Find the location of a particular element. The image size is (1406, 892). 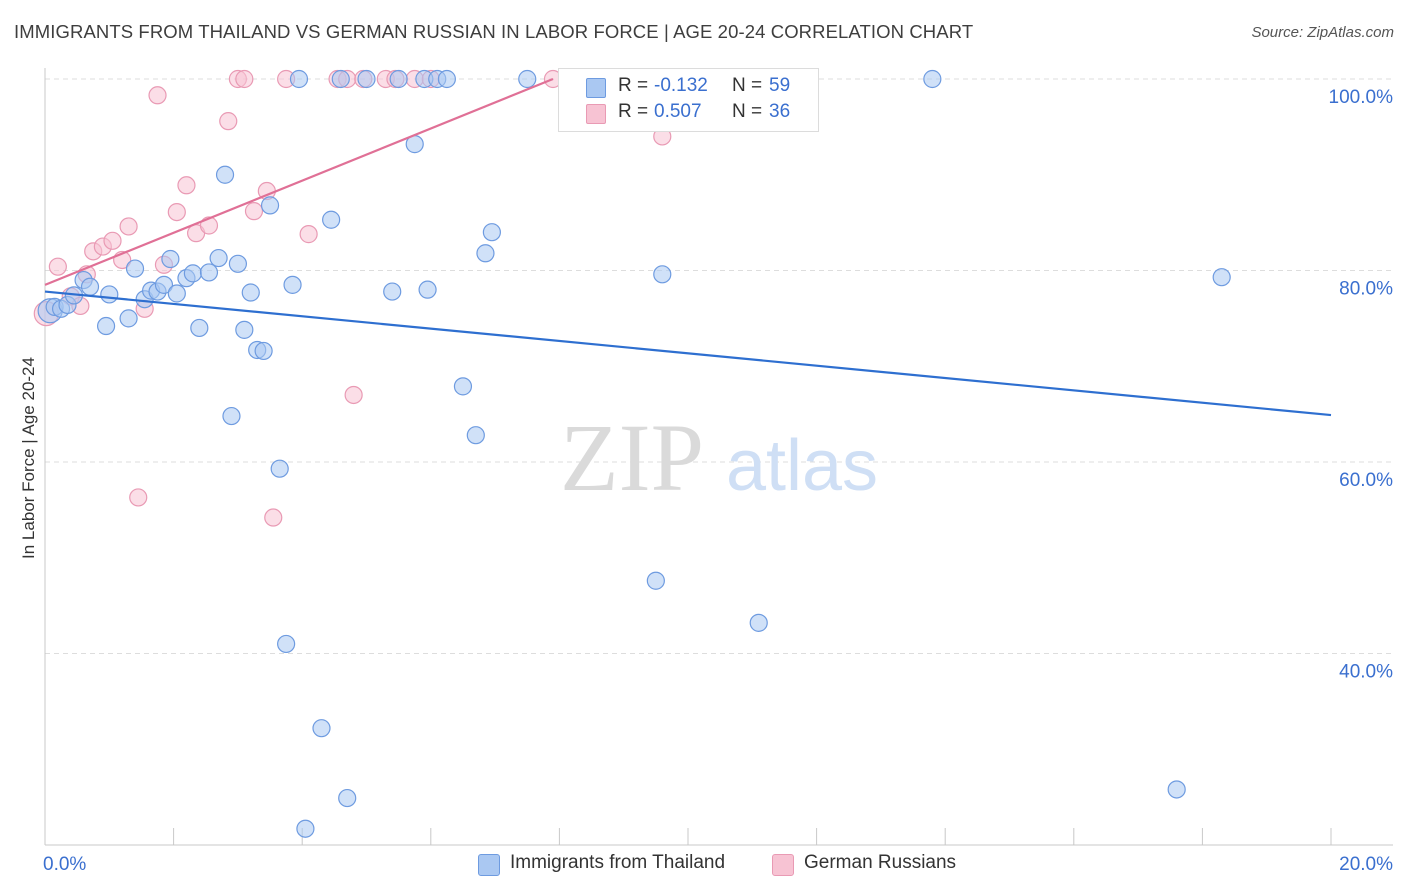

german-russians-legend-swatch is located at coordinates (783, 865).